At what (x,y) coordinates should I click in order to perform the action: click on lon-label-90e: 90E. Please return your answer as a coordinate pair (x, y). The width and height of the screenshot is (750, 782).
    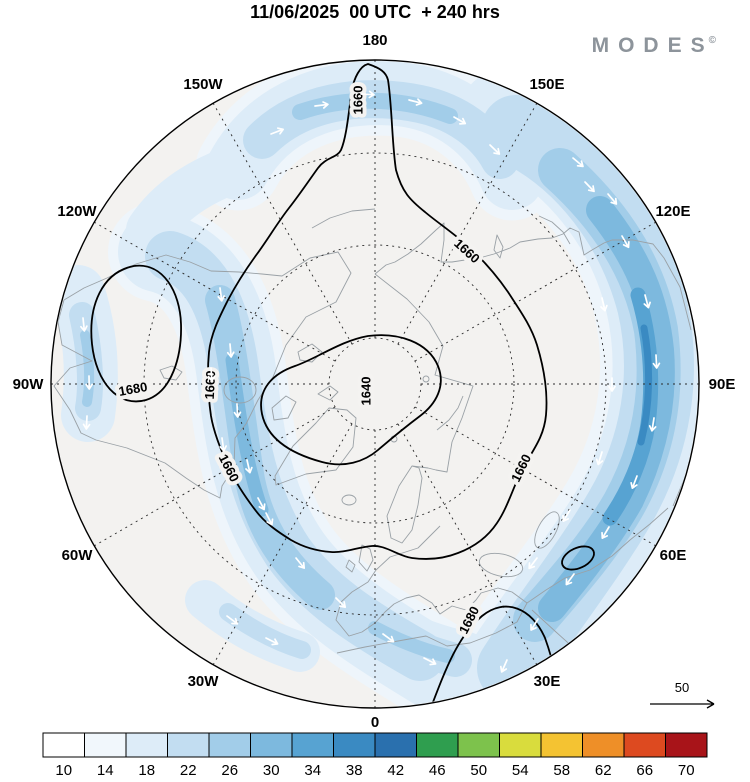
    Looking at the image, I should click on (722, 384).